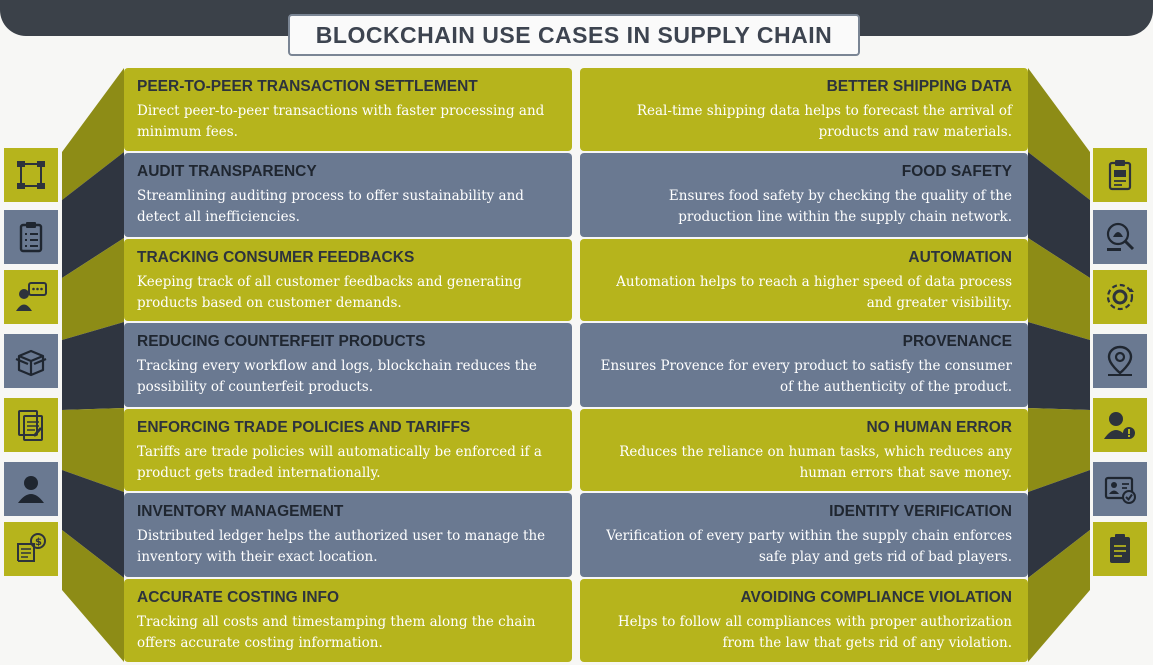 The image size is (1153, 665). What do you see at coordinates (939, 427) in the screenshot?
I see `card-title: NO HUMAN ERROR` at bounding box center [939, 427].